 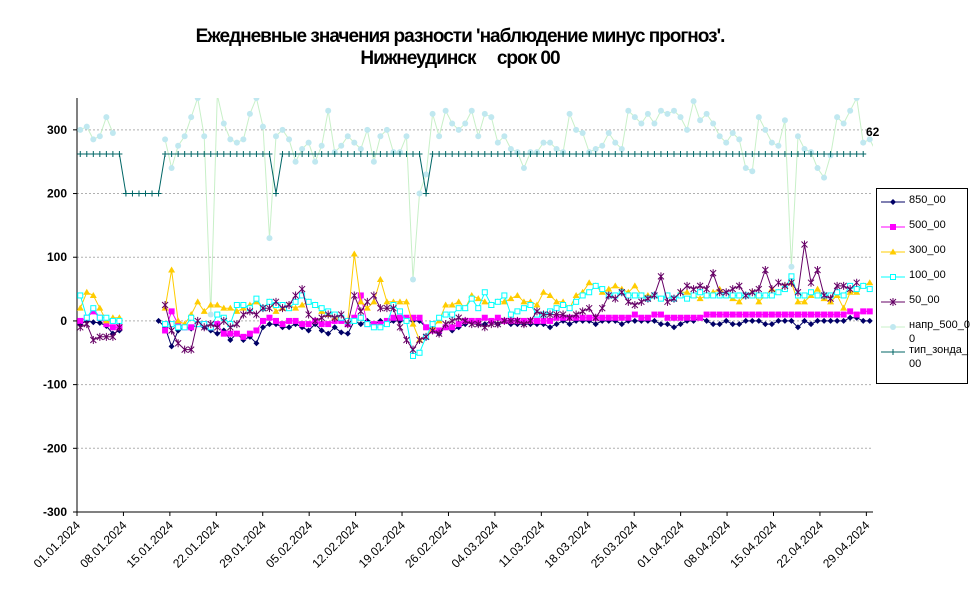 I want to click on end-annotation: 62, so click(x=873, y=132).